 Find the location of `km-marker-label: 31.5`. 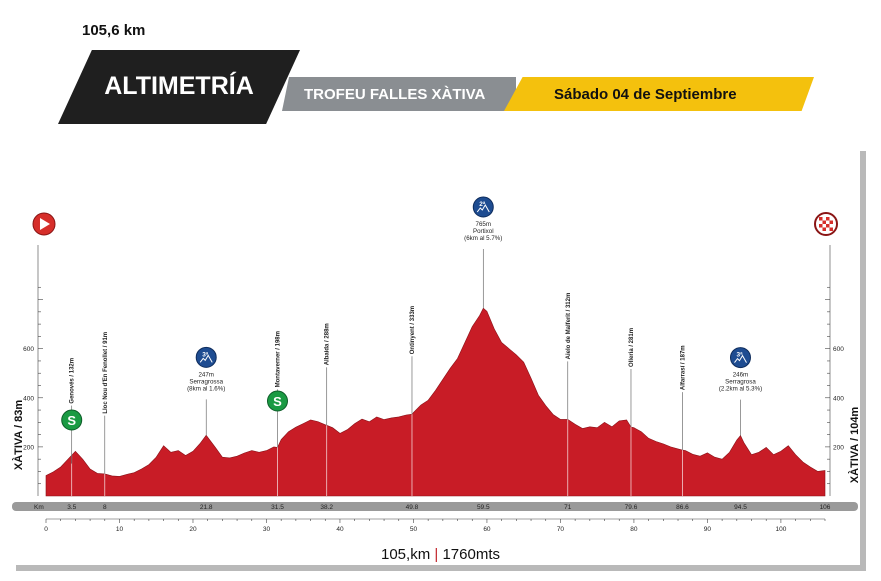

km-marker-label: 31.5 is located at coordinates (277, 507).